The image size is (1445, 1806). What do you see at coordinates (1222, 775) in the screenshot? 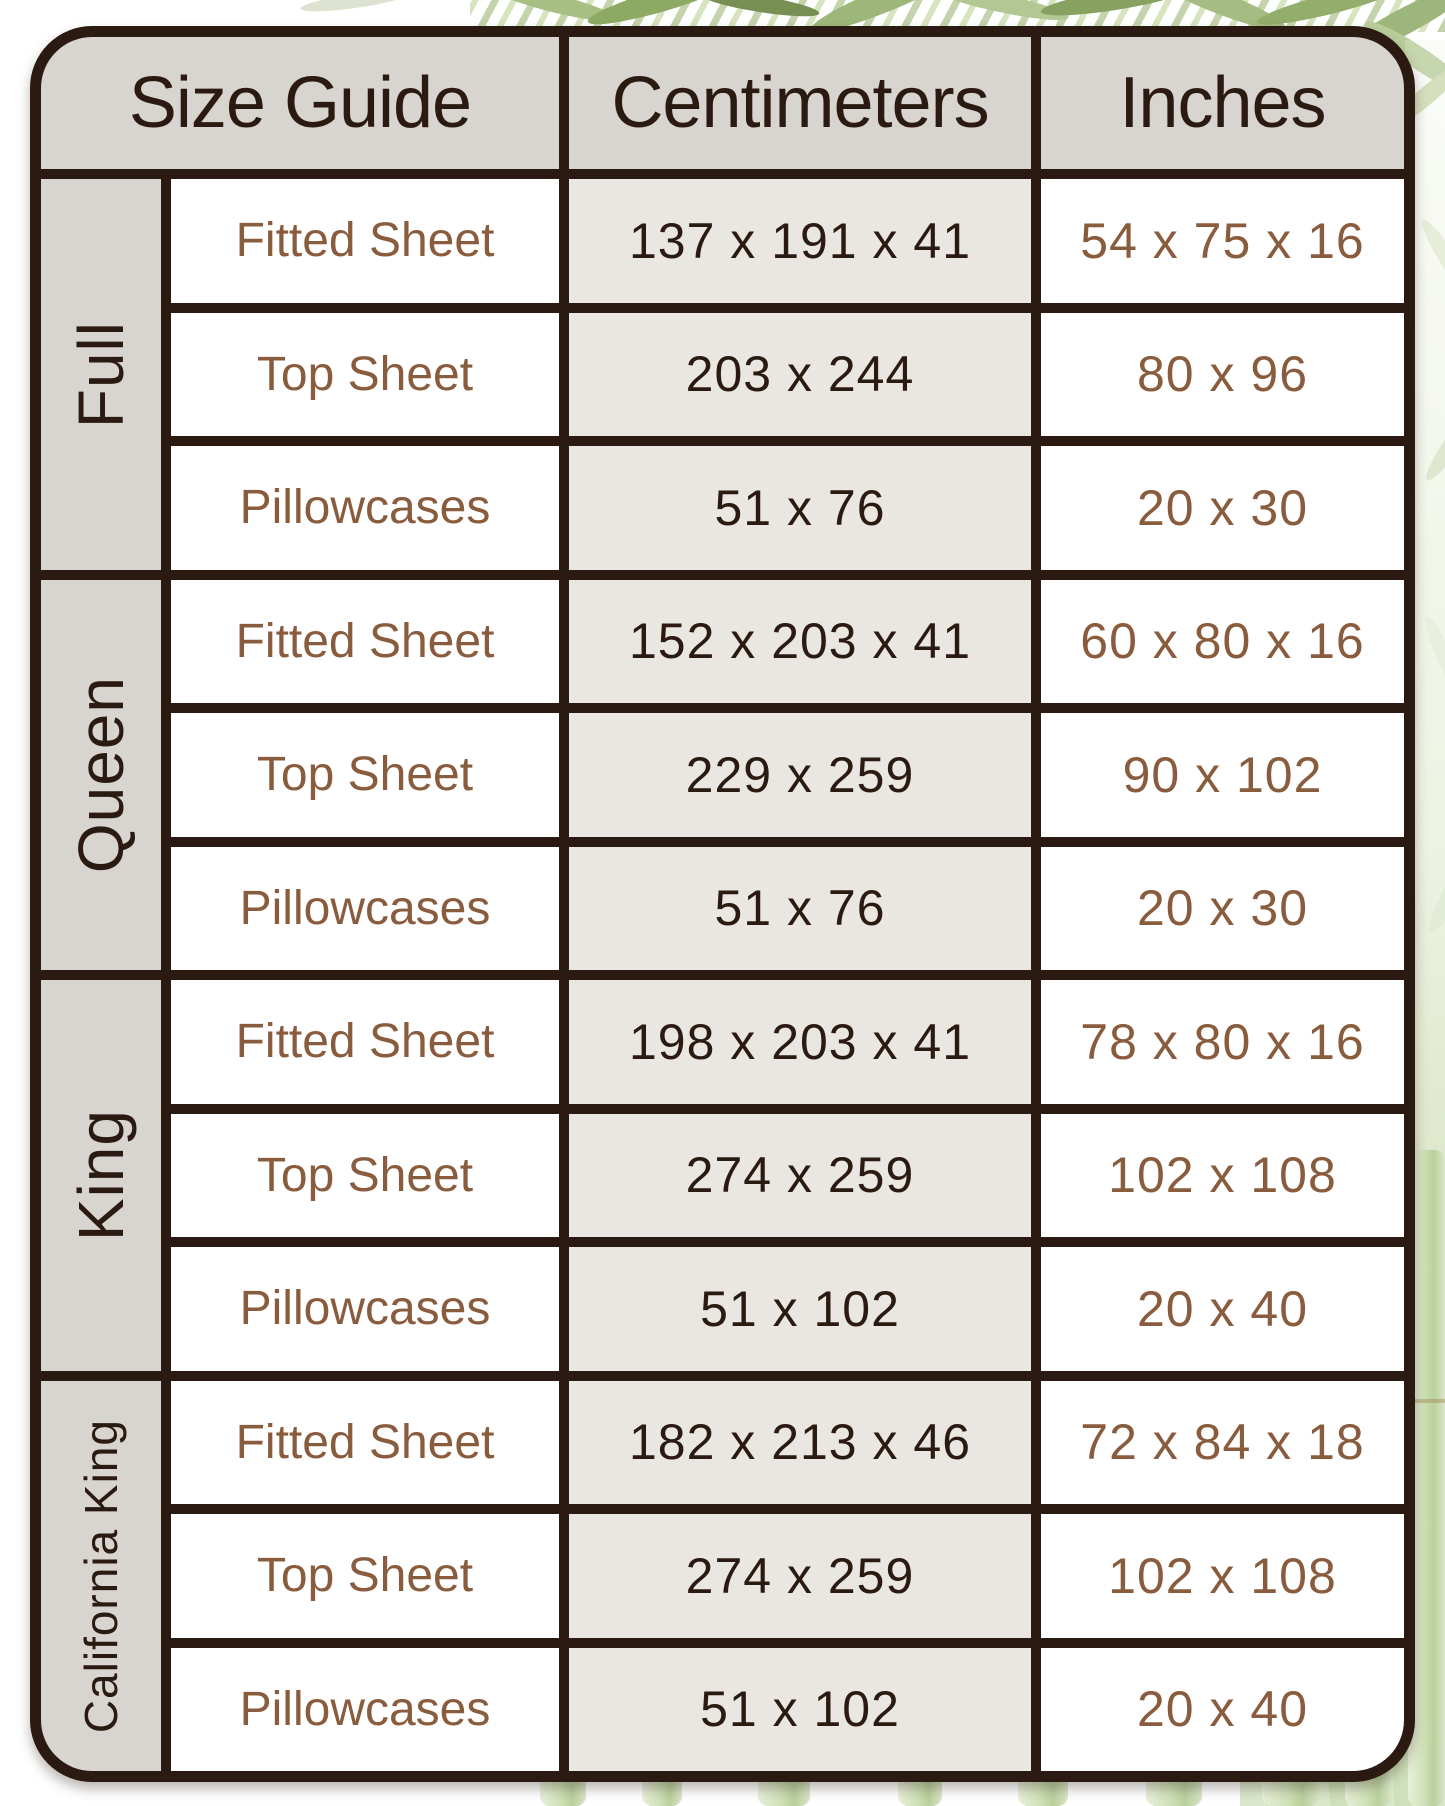
I see `inches-cell: 90 x 102` at bounding box center [1222, 775].